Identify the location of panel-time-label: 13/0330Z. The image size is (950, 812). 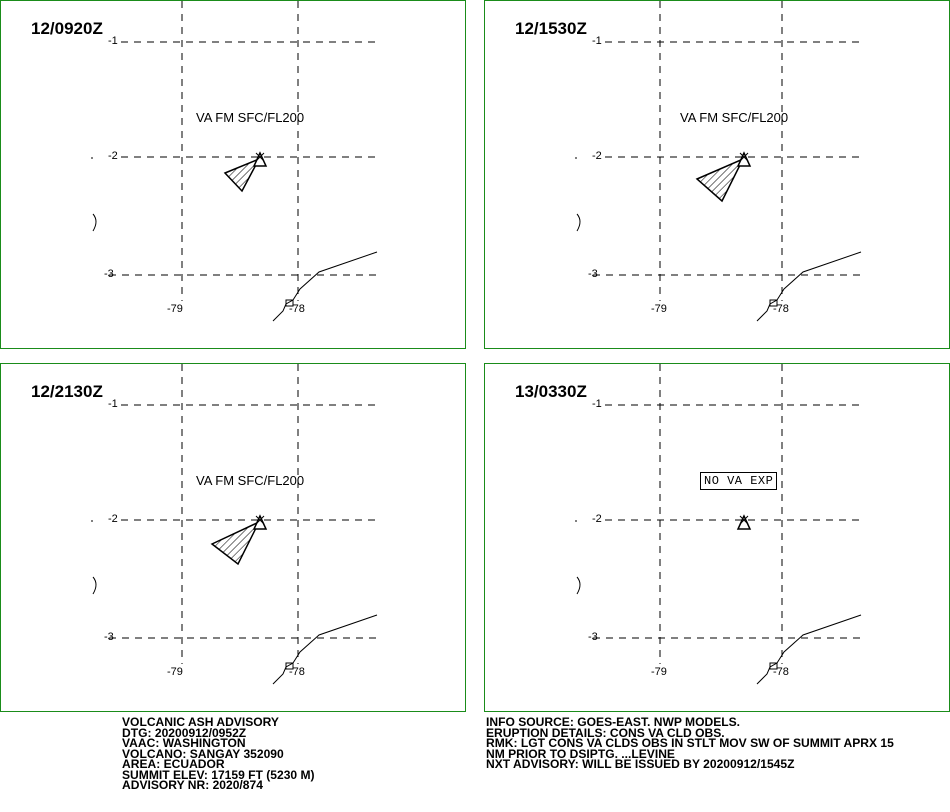
(551, 391).